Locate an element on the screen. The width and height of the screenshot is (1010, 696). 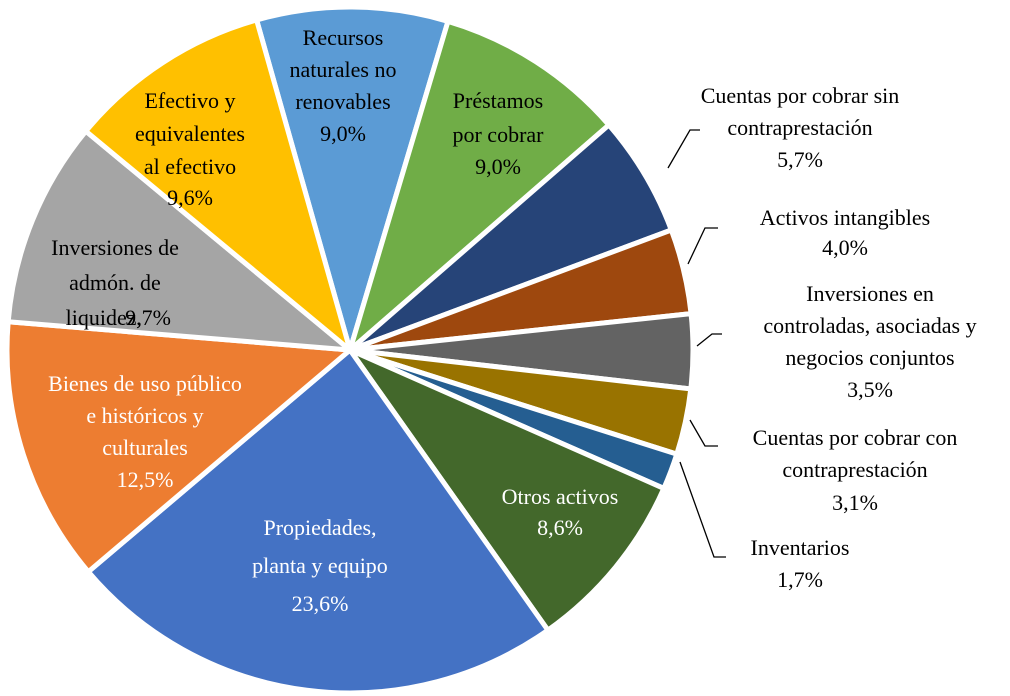
value-label: 1,7% is located at coordinates (800, 579).